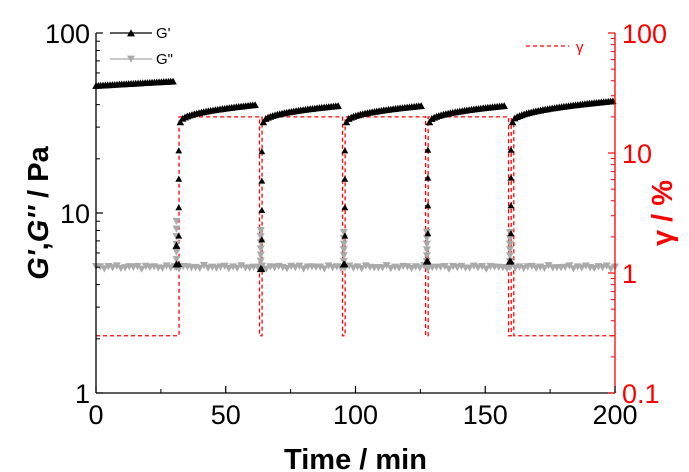 Image resolution: width=689 pixels, height=472 pixels. What do you see at coordinates (614, 415) in the screenshot?
I see `x-tick-label: 200` at bounding box center [614, 415].